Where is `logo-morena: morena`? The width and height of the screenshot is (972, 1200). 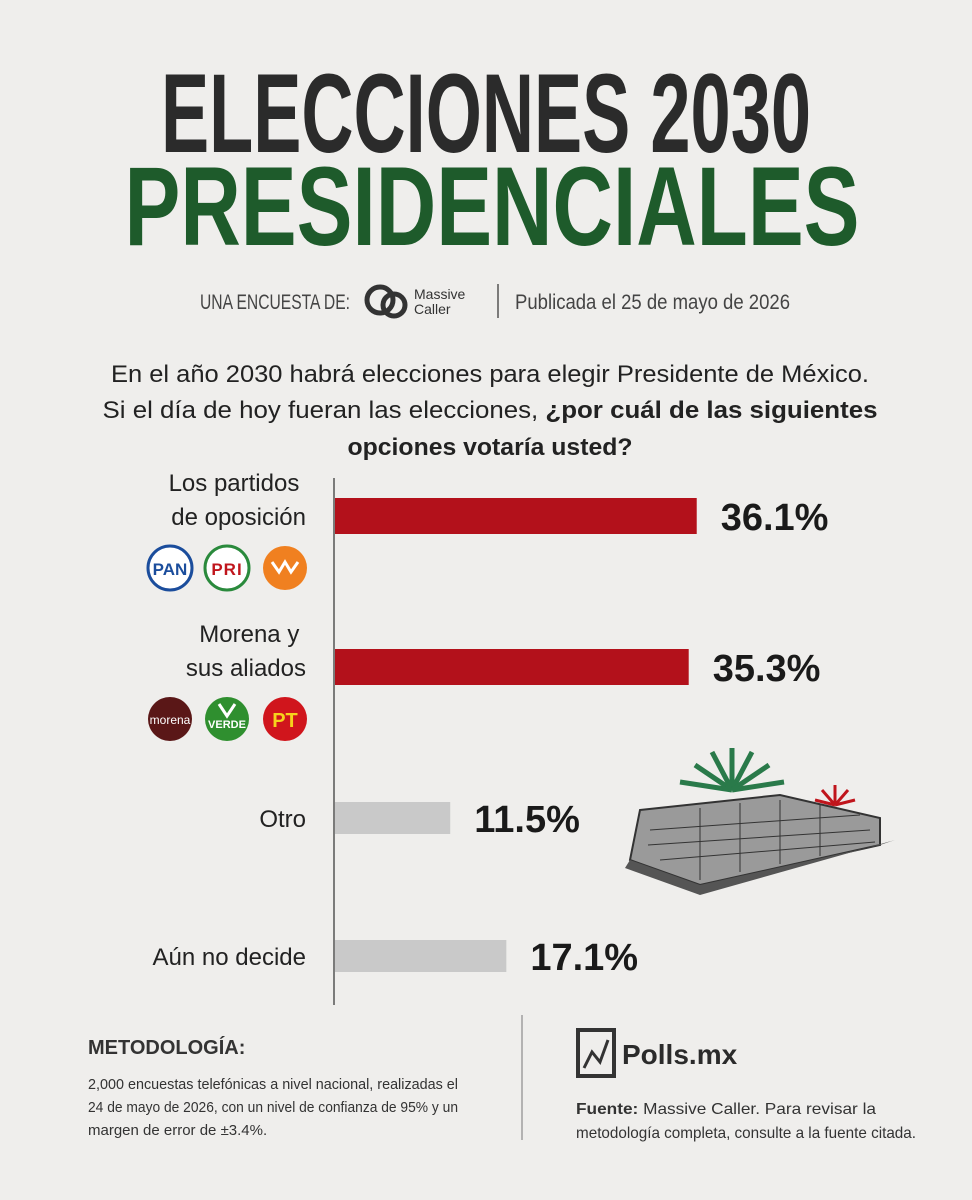 logo-morena: morena is located at coordinates (170, 719).